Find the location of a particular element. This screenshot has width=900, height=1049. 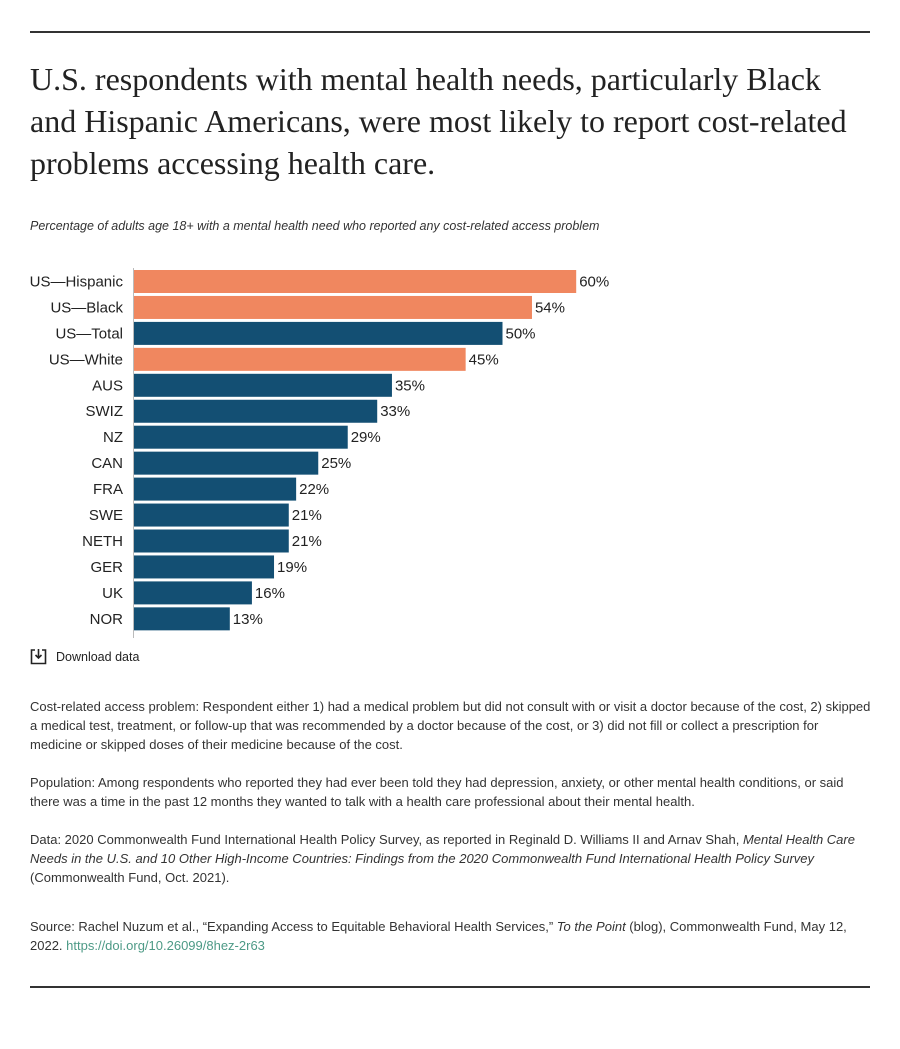

category-label: NETH is located at coordinates (102, 541).